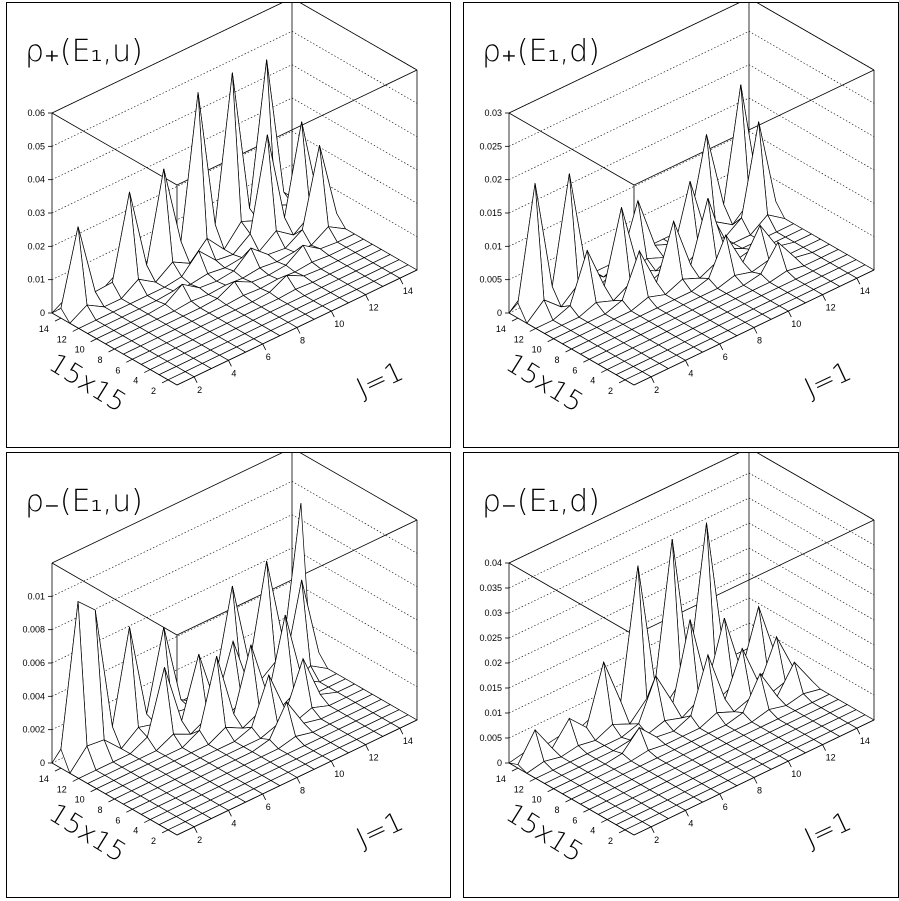  What do you see at coordinates (36, 146) in the screenshot?
I see `z-tick-label: 0.05` at bounding box center [36, 146].